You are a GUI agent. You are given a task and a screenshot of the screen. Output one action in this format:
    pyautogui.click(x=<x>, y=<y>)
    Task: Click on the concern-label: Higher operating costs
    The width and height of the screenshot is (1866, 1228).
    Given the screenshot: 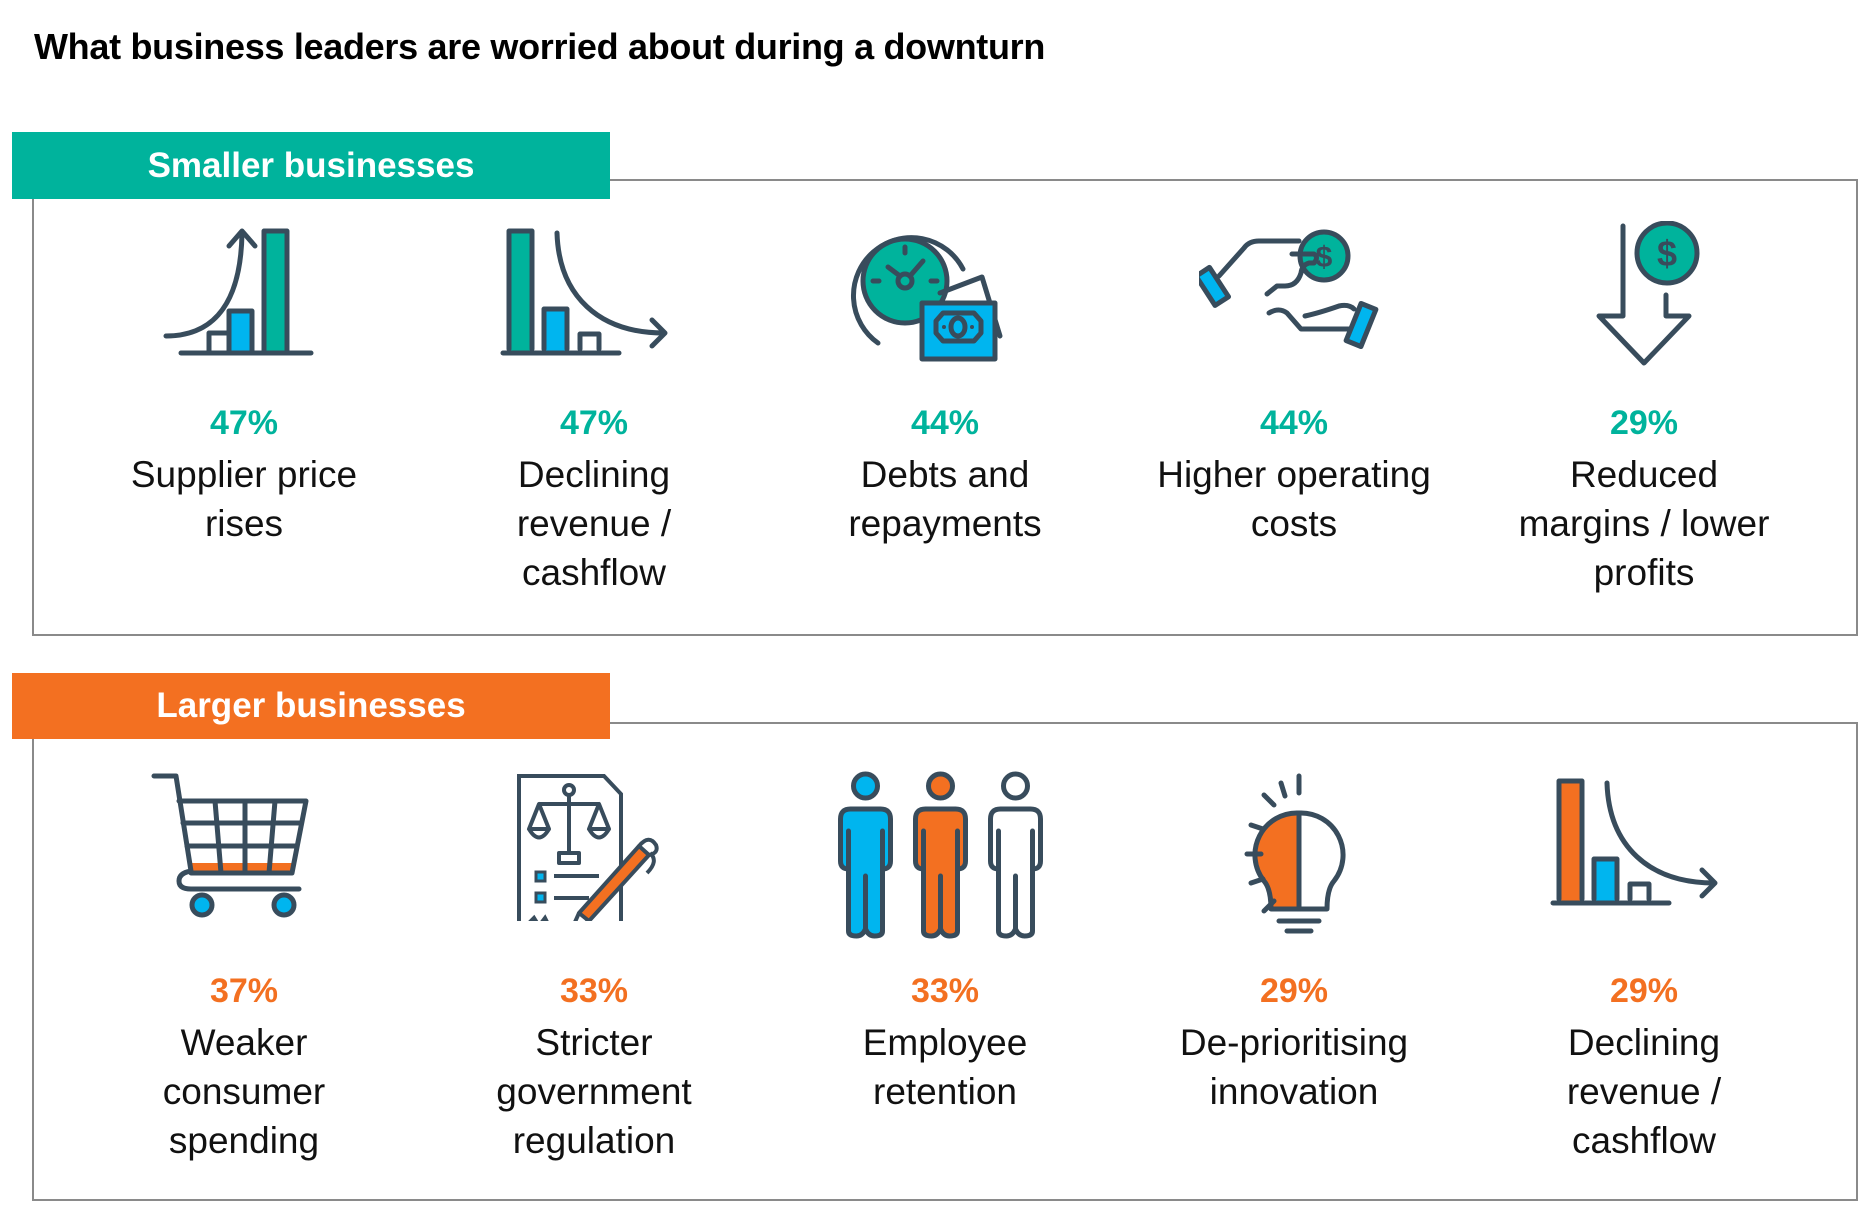 What is the action you would take?
    pyautogui.click(x=1294, y=499)
    